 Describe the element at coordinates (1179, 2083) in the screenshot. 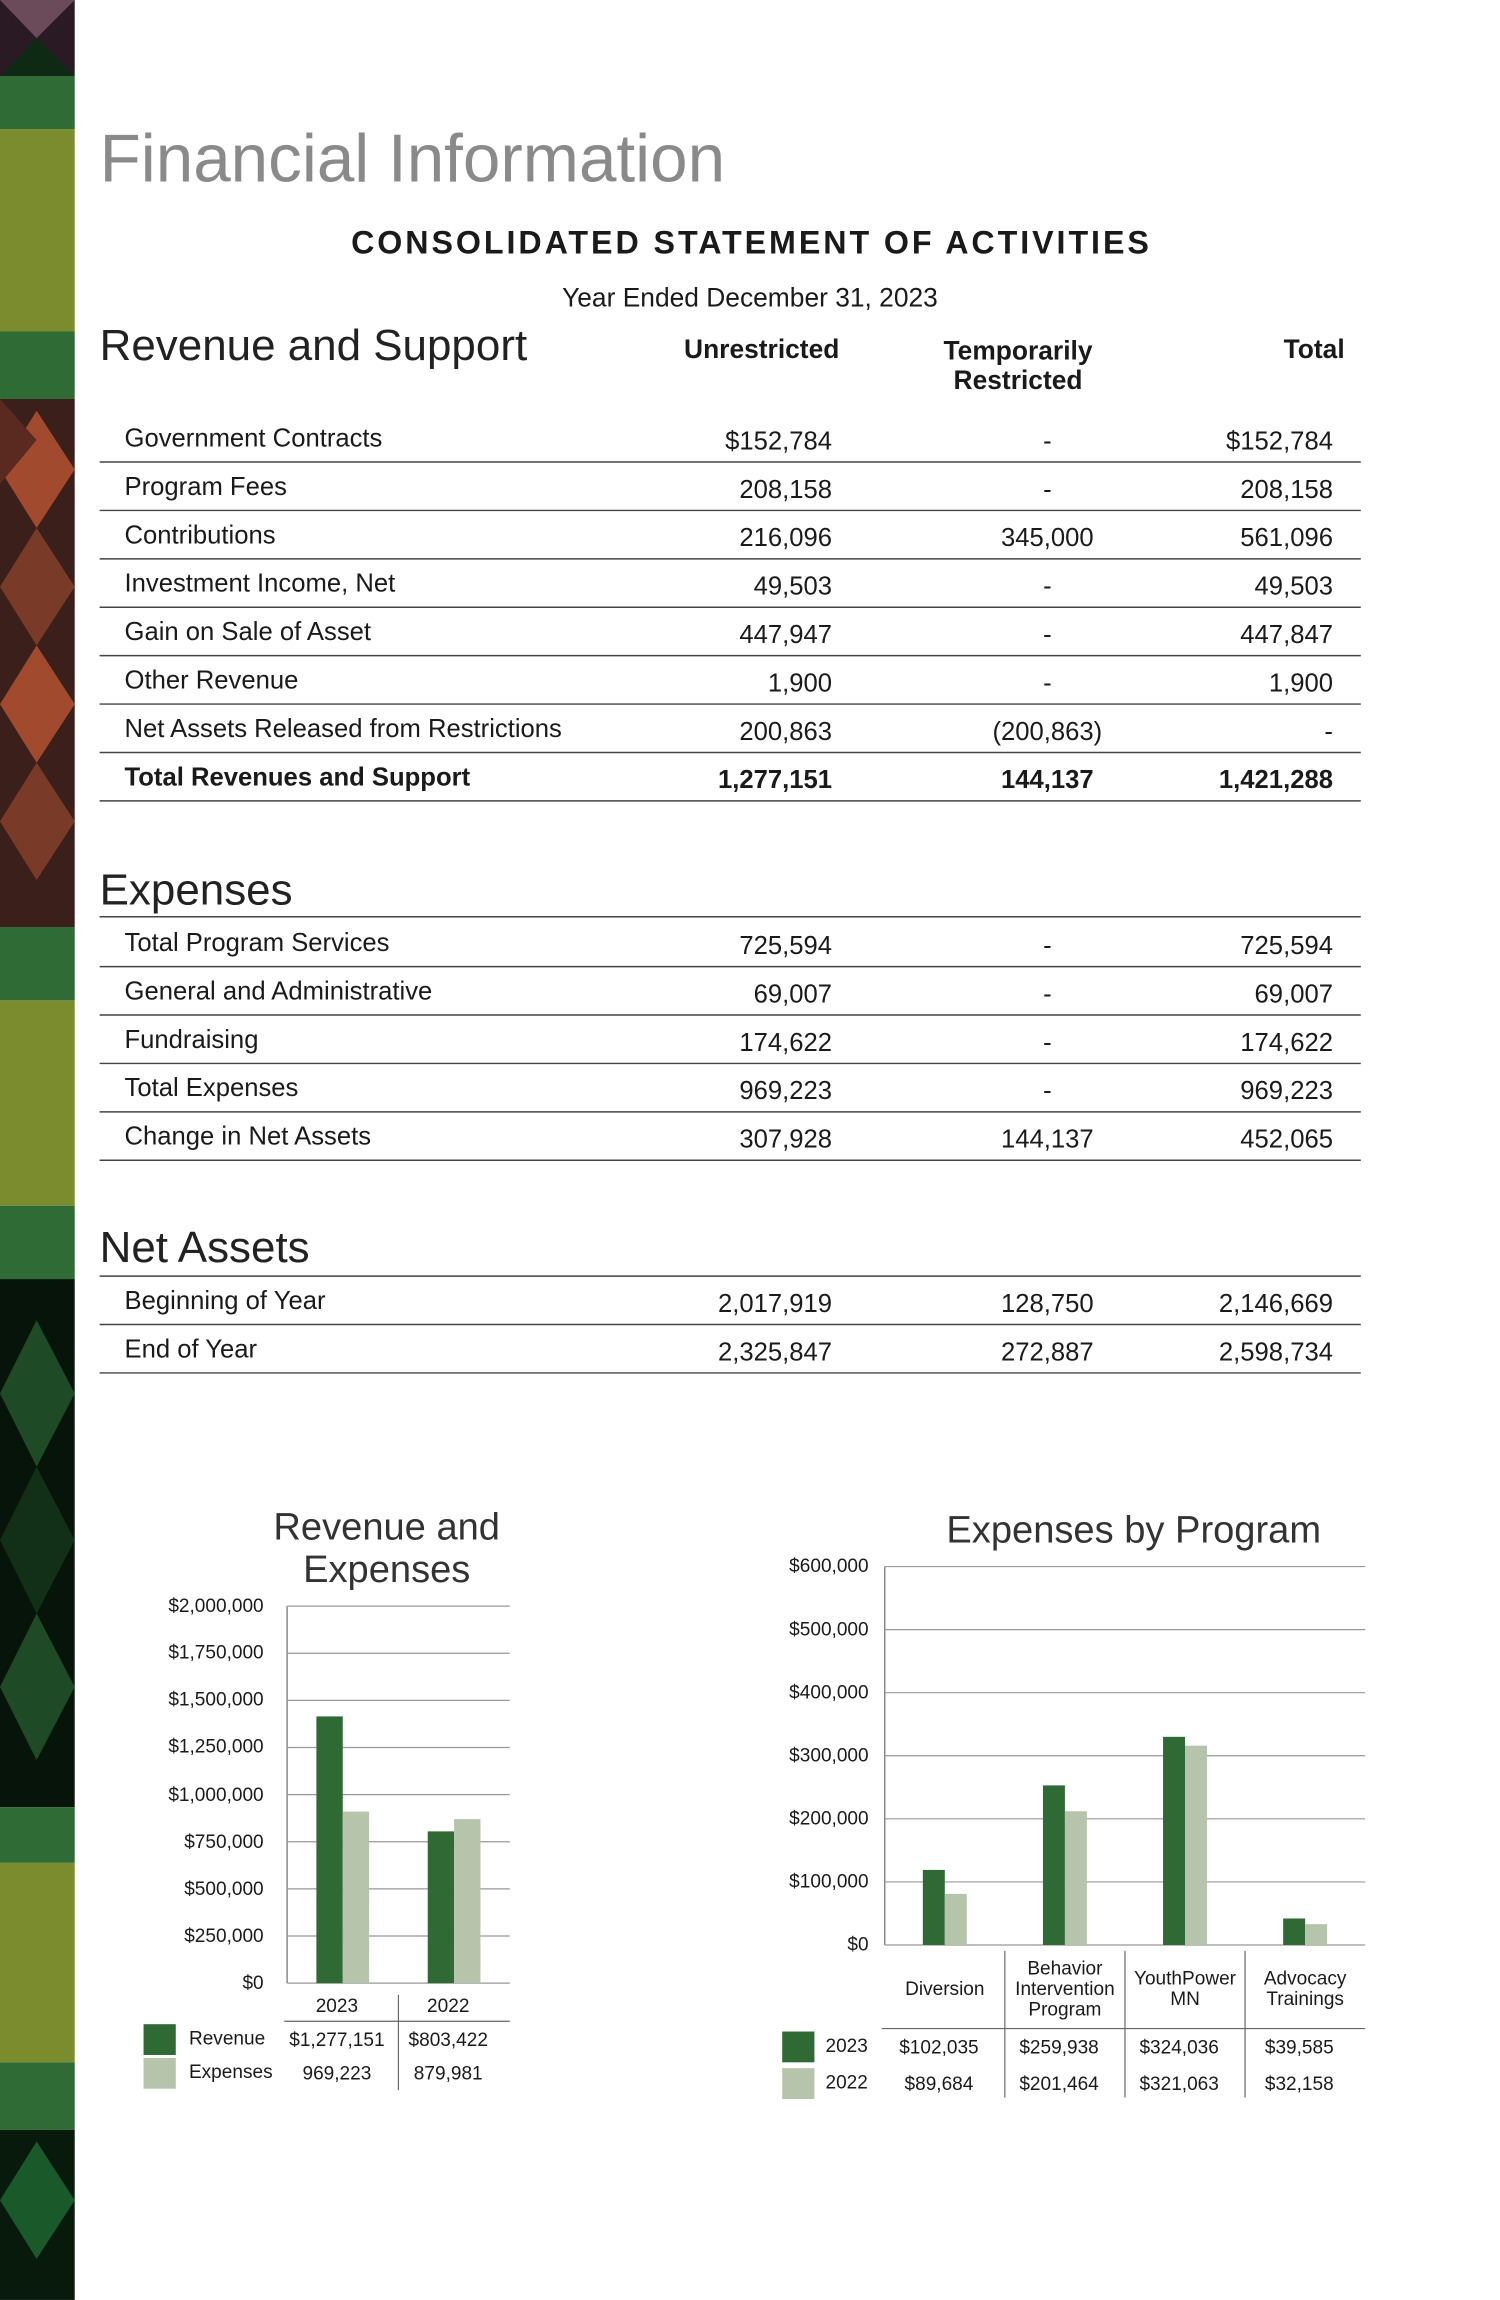

I see `table-value: $321,063` at that location.